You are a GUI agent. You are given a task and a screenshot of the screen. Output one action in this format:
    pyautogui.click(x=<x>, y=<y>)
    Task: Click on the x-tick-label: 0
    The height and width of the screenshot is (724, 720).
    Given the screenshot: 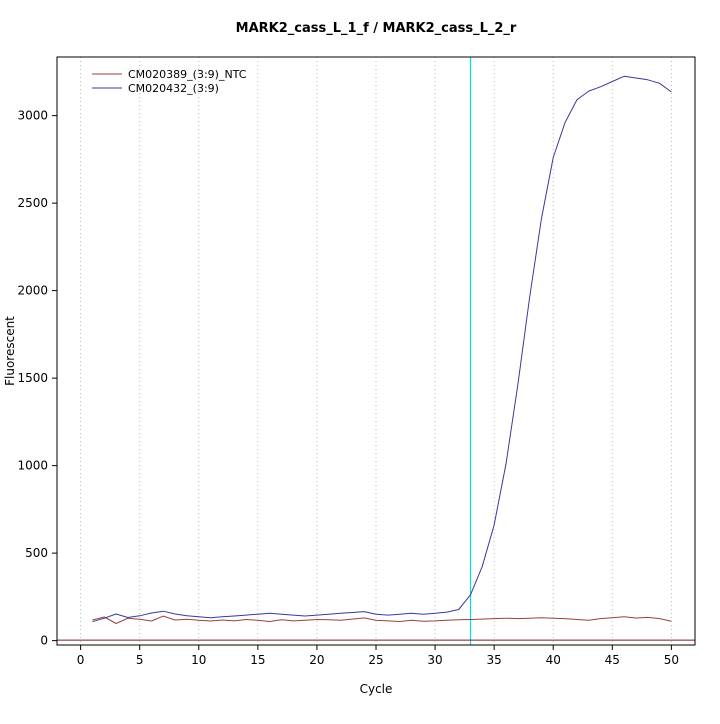 What is the action you would take?
    pyautogui.click(x=81, y=660)
    